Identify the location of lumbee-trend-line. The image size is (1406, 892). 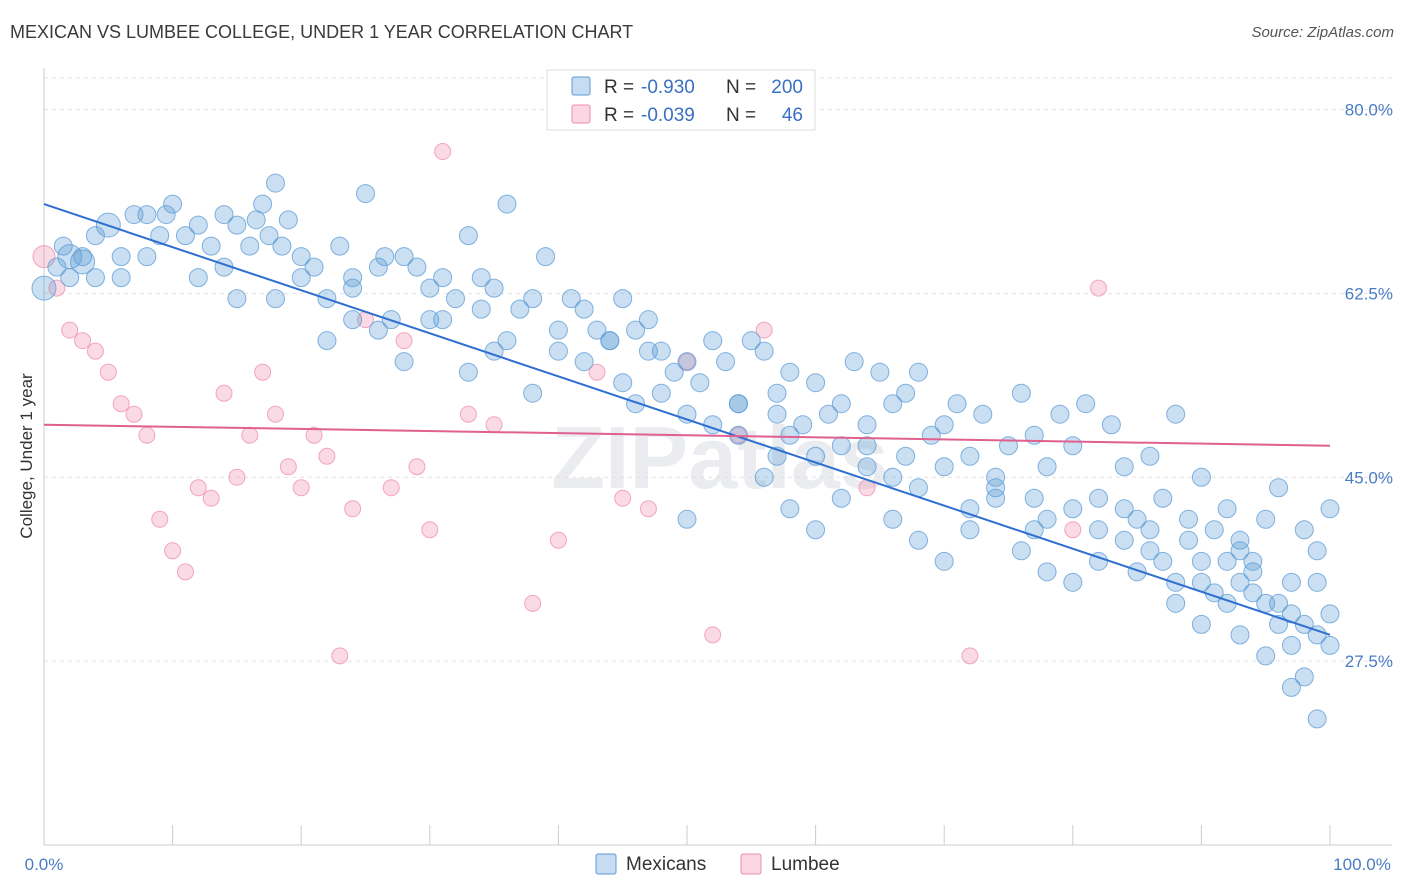
(687, 435).